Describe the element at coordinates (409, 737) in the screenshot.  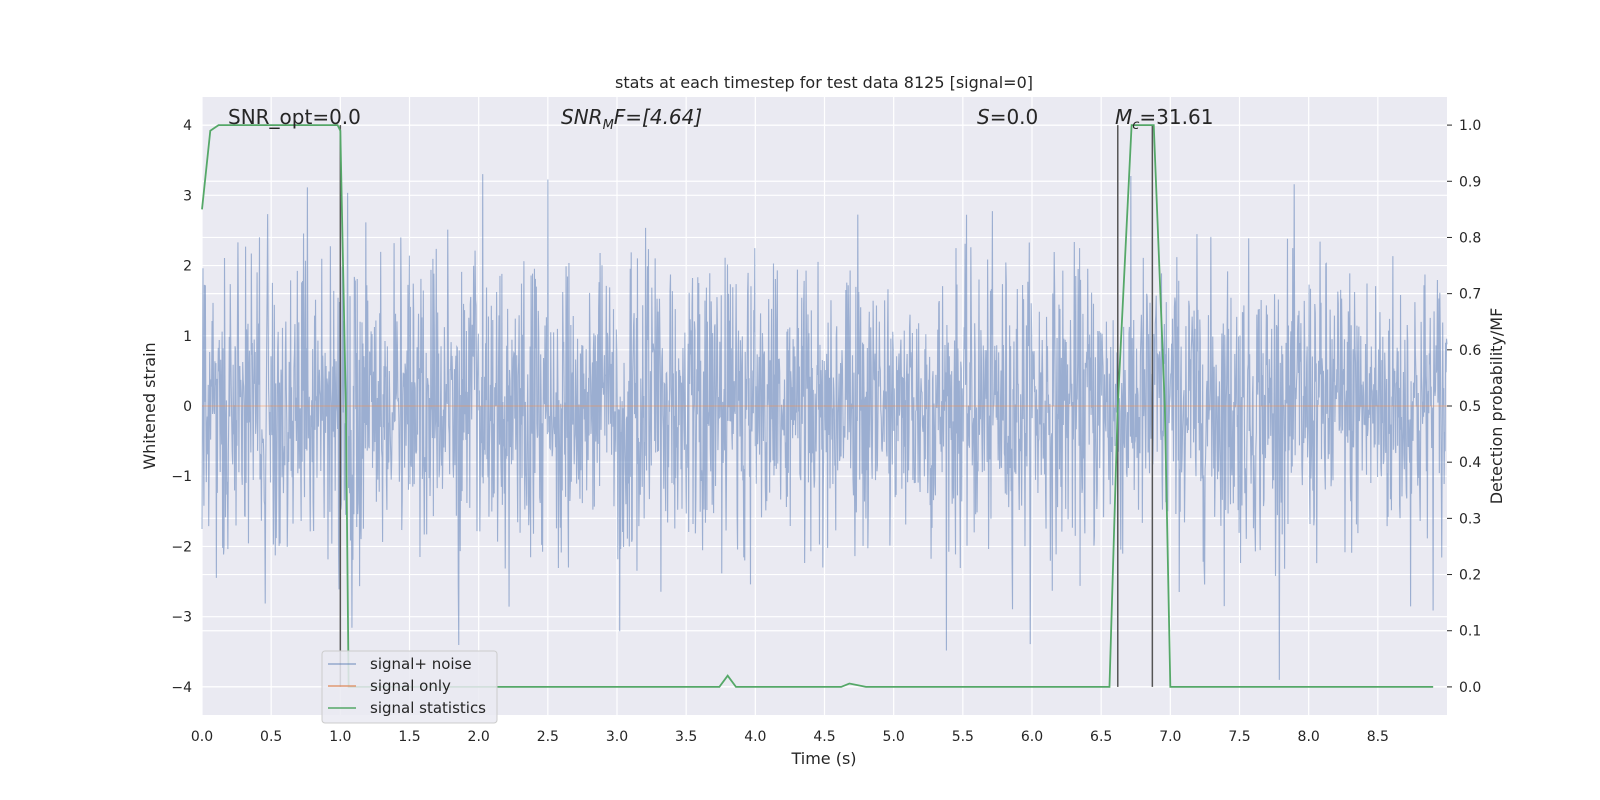
I see `x-tick-label: 1.5` at that location.